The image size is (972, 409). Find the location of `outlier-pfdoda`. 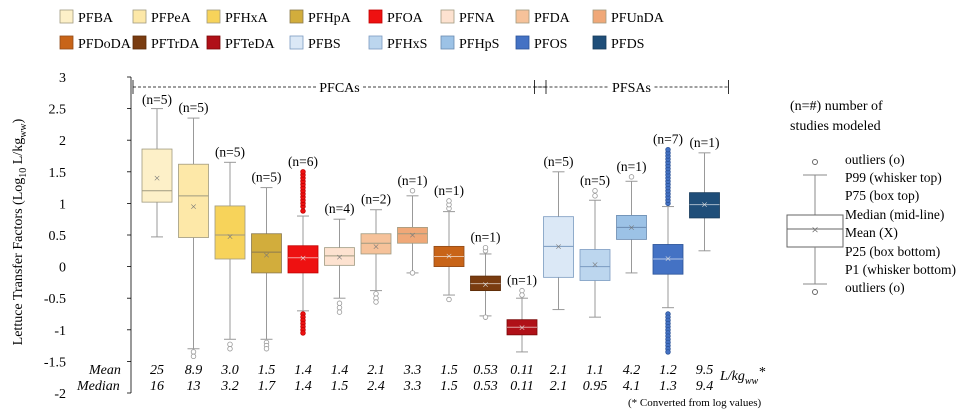

outlier-pfdoda is located at coordinates (449, 299).